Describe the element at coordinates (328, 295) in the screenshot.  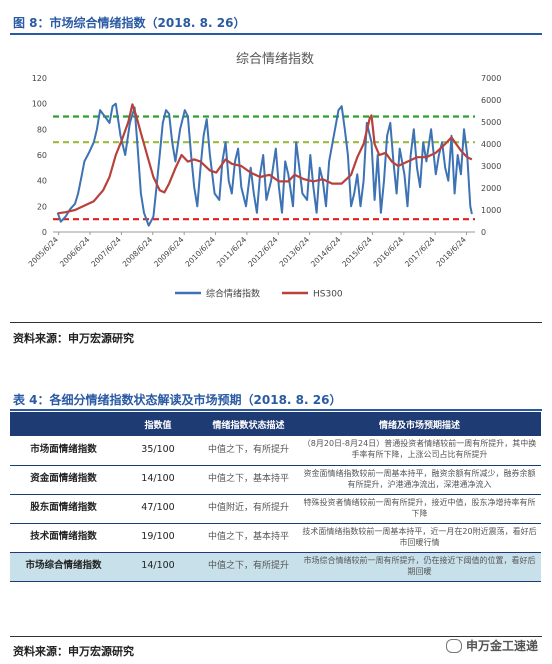
I see `legend-label-hs300: HS300` at that location.